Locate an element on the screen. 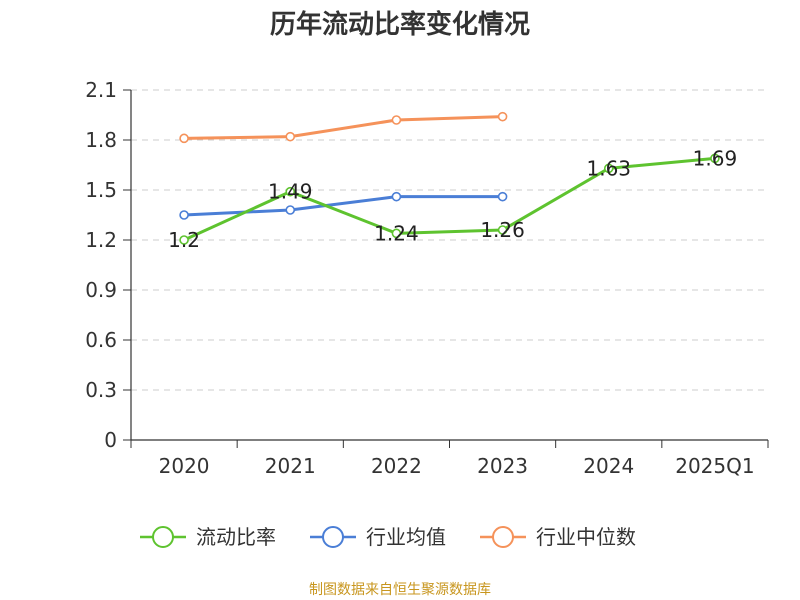  legend: 流动比率 行业均值 行业中位数 is located at coordinates (388, 537).